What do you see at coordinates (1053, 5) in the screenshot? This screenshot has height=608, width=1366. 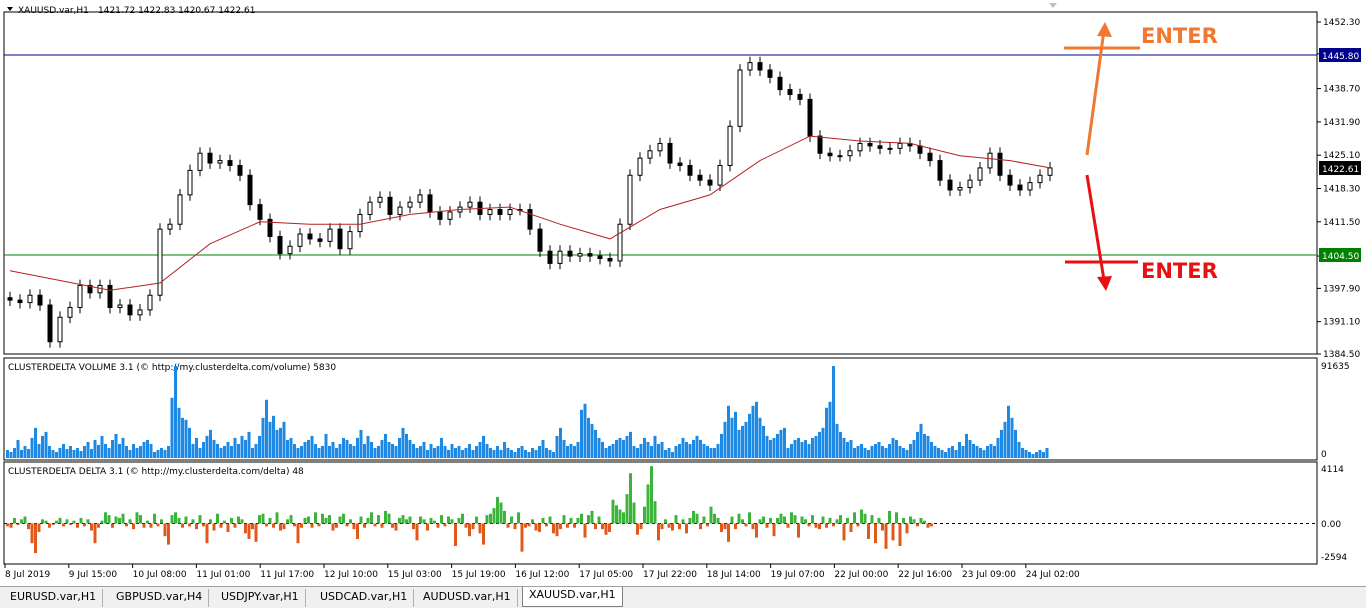 I see `chart-shift-marker-icon` at bounding box center [1053, 5].